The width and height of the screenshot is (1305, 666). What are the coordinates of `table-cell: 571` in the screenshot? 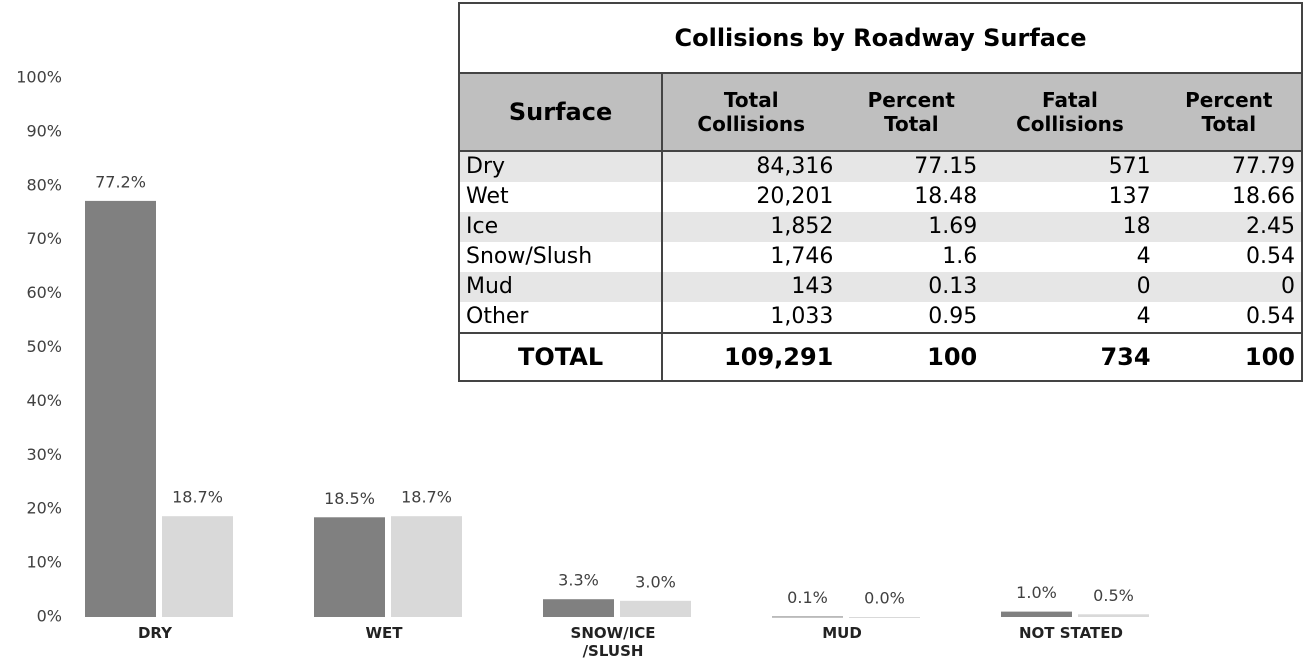 It's located at (1070, 166).